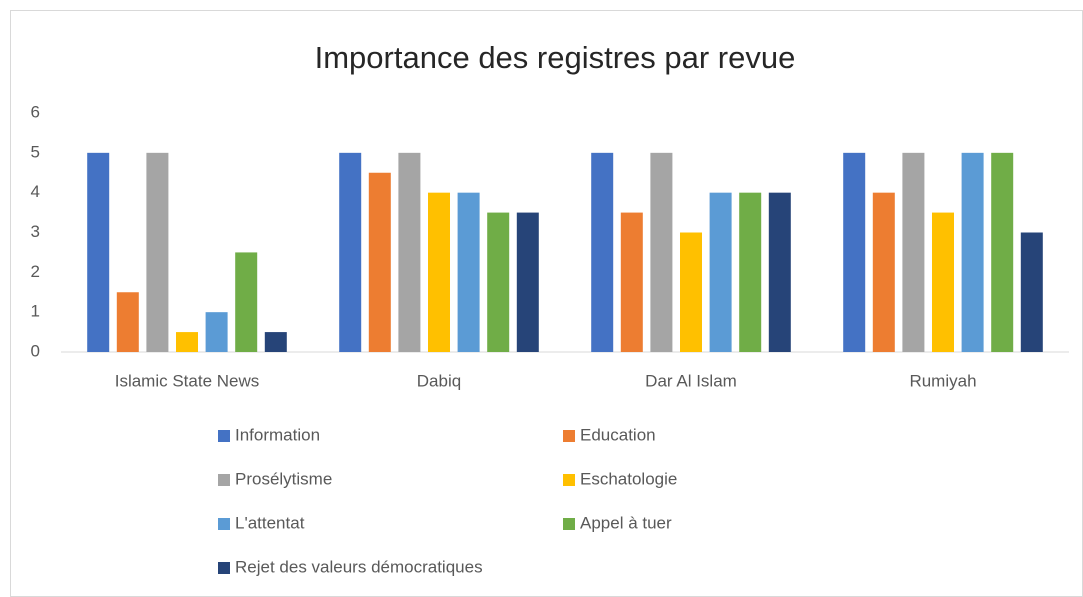 The image size is (1083, 597). Describe the element at coordinates (626, 522) in the screenshot. I see `legend-label: Appel à tuer` at that location.